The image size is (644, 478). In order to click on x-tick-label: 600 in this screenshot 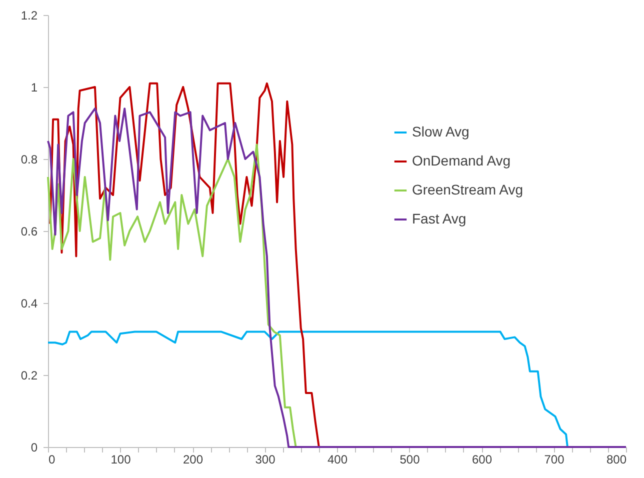, I will do `click(482, 459)`.